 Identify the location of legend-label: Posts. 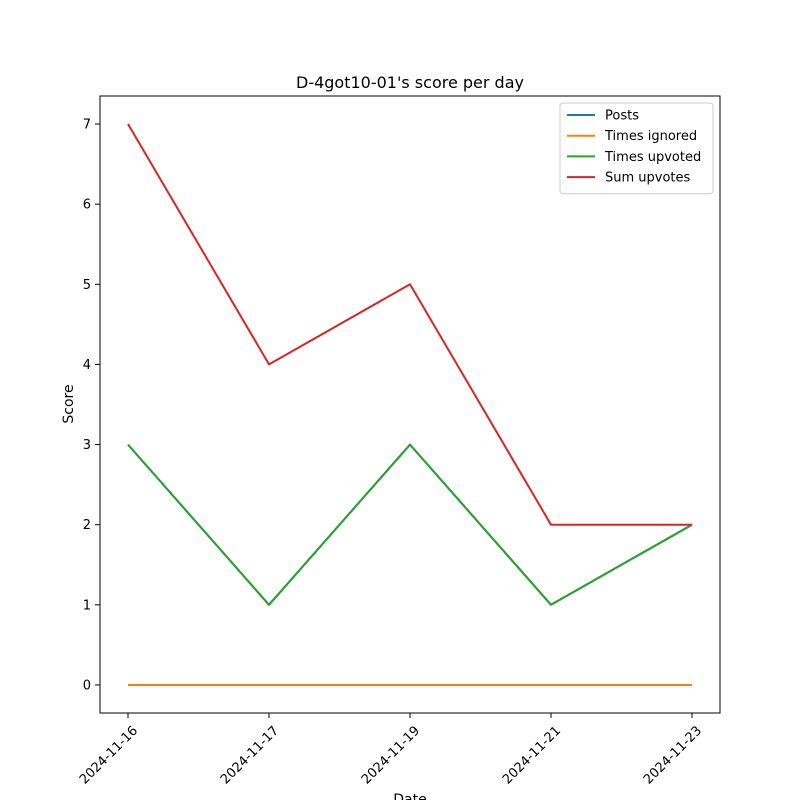
(622, 116).